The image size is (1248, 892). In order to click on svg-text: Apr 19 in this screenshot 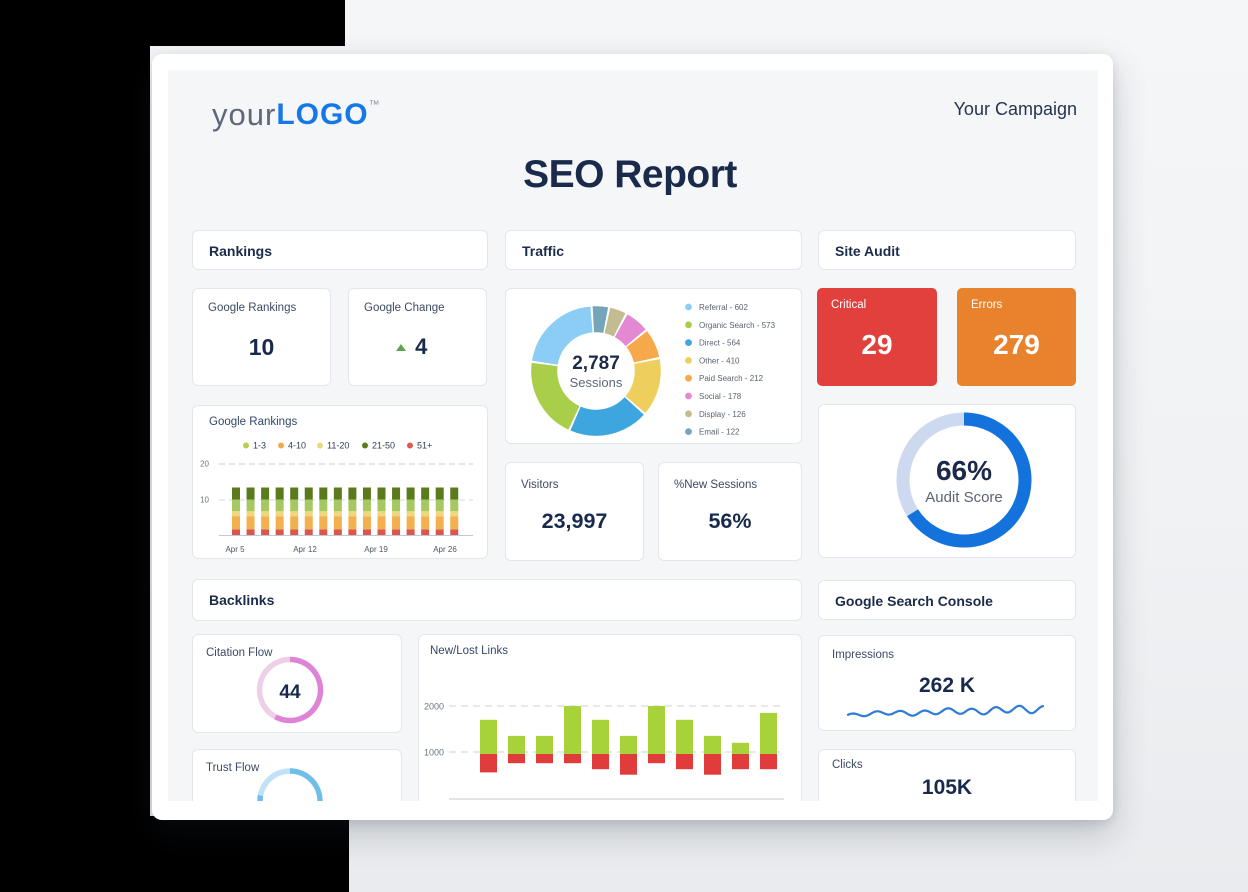, I will do `click(376, 549)`.